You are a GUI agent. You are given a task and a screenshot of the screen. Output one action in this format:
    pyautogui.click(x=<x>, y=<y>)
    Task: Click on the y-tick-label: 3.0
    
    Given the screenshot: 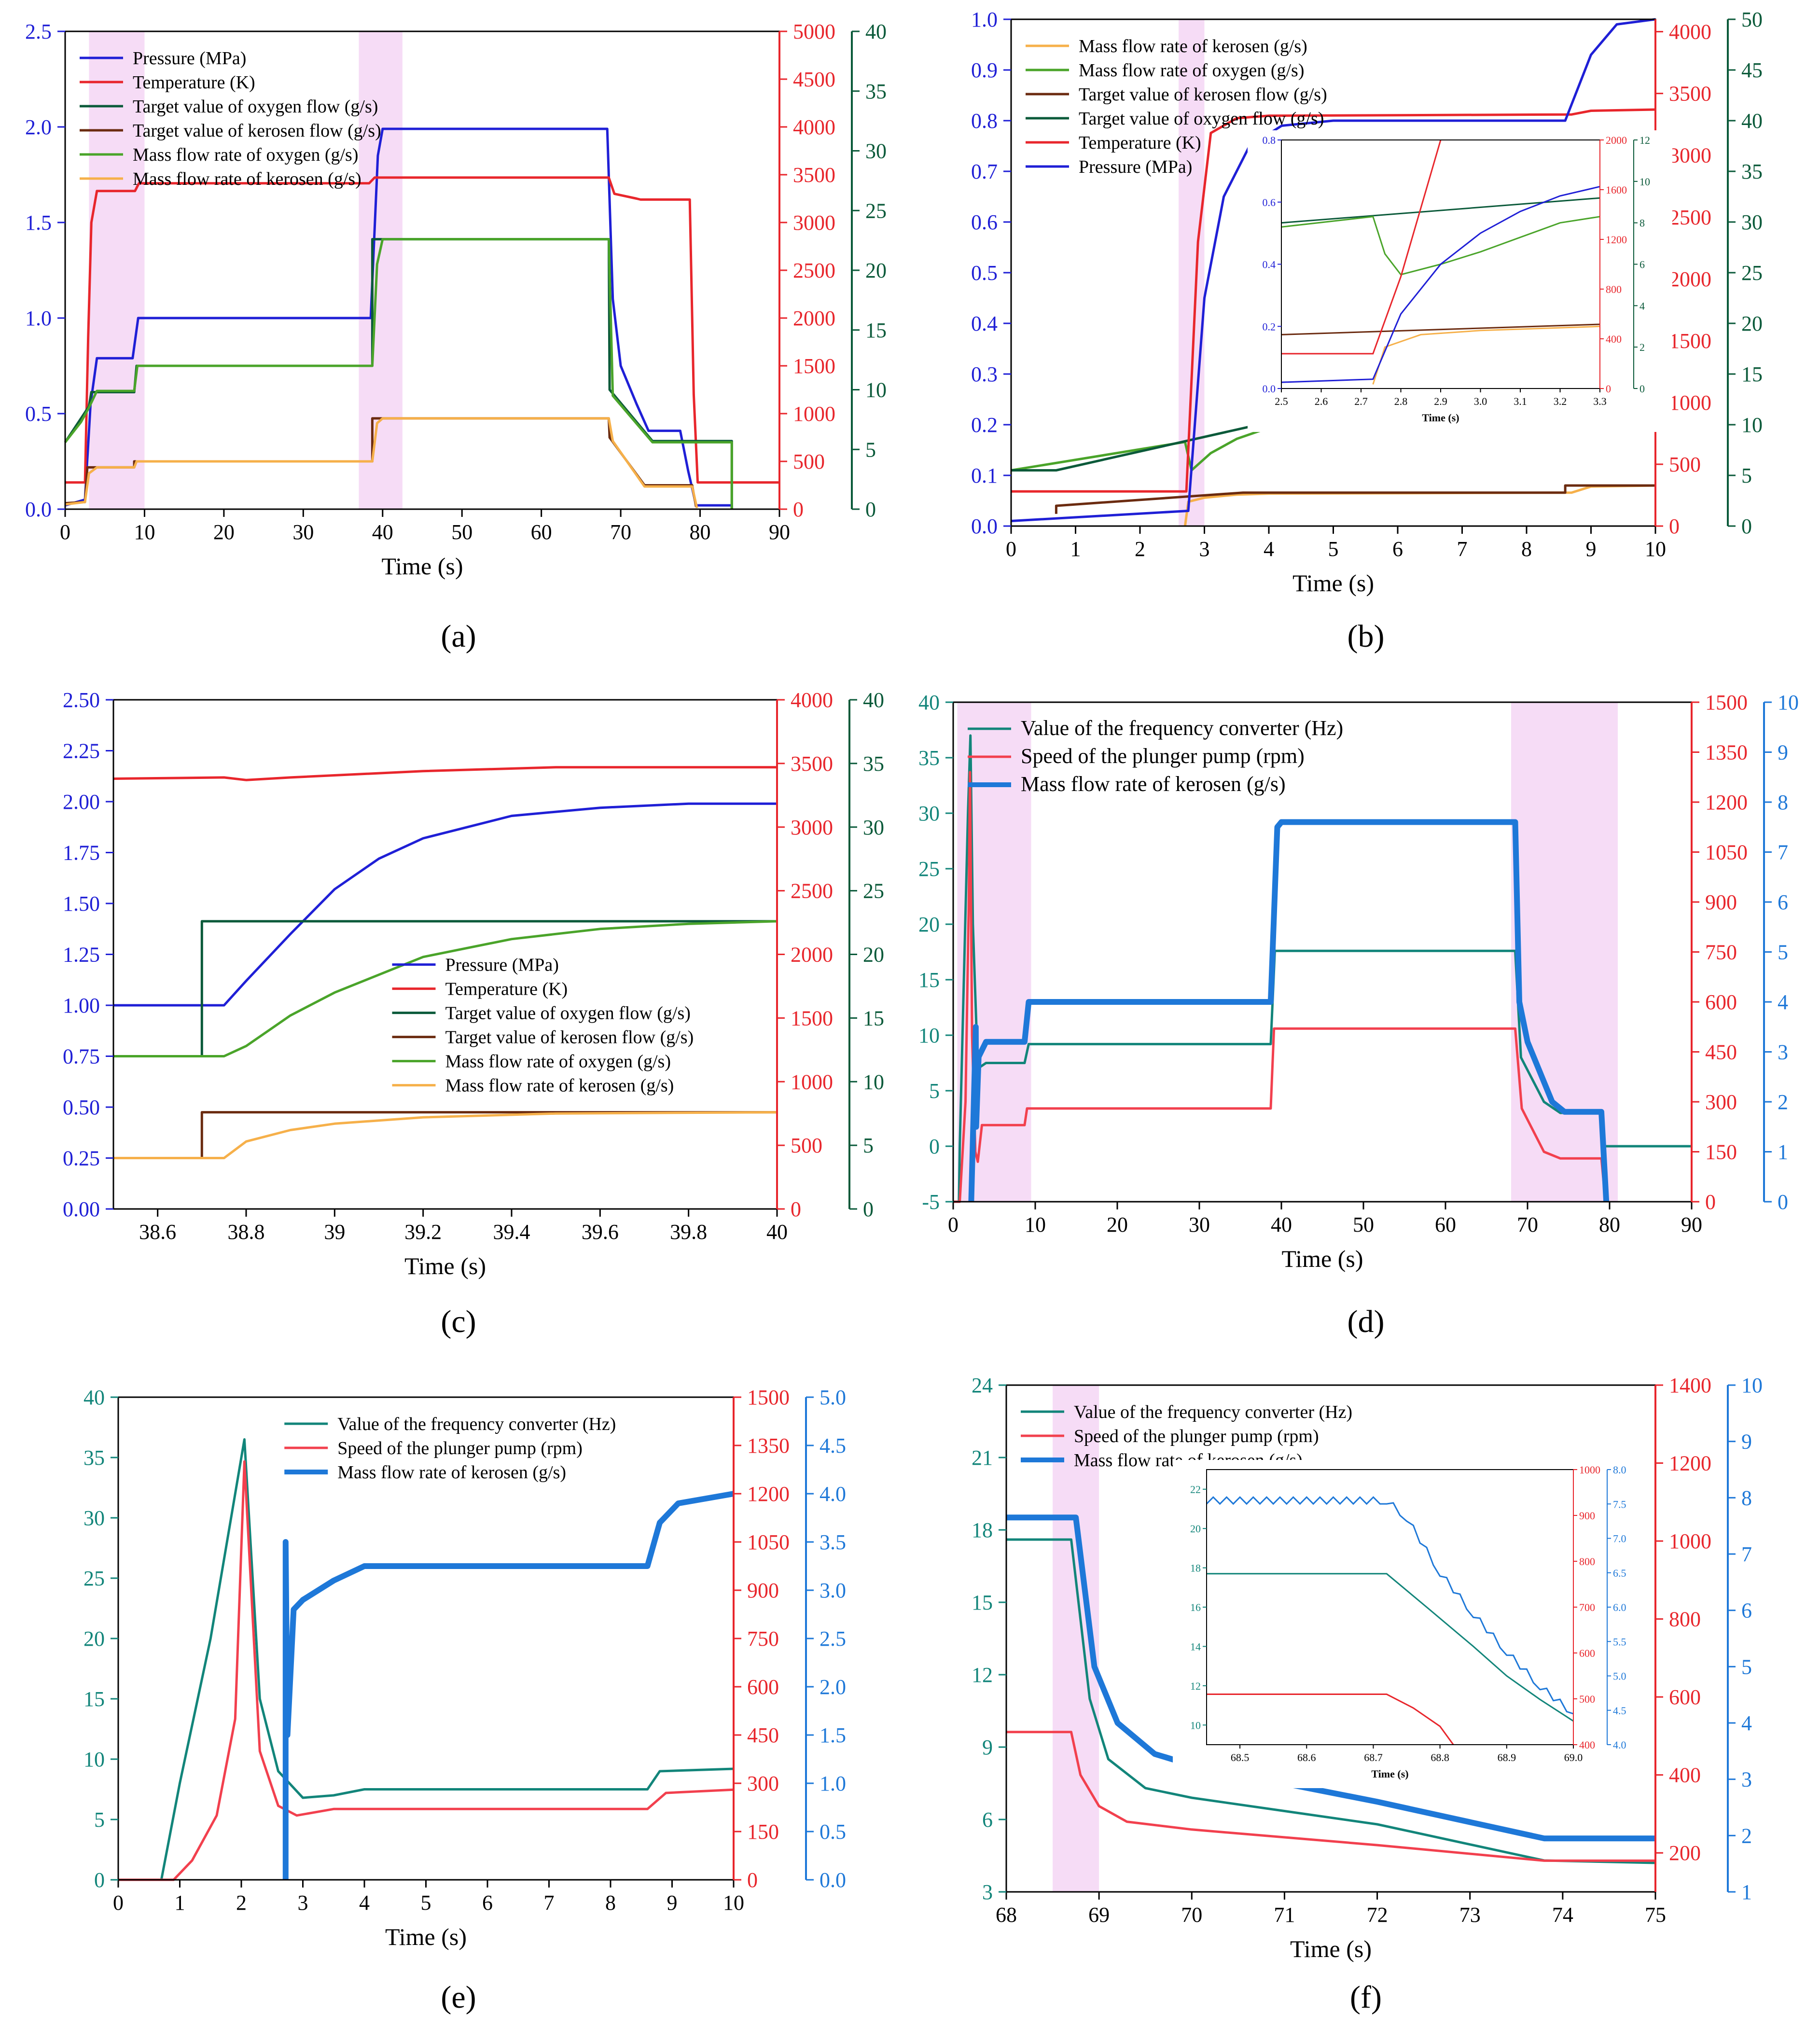 What is the action you would take?
    pyautogui.click(x=833, y=1591)
    